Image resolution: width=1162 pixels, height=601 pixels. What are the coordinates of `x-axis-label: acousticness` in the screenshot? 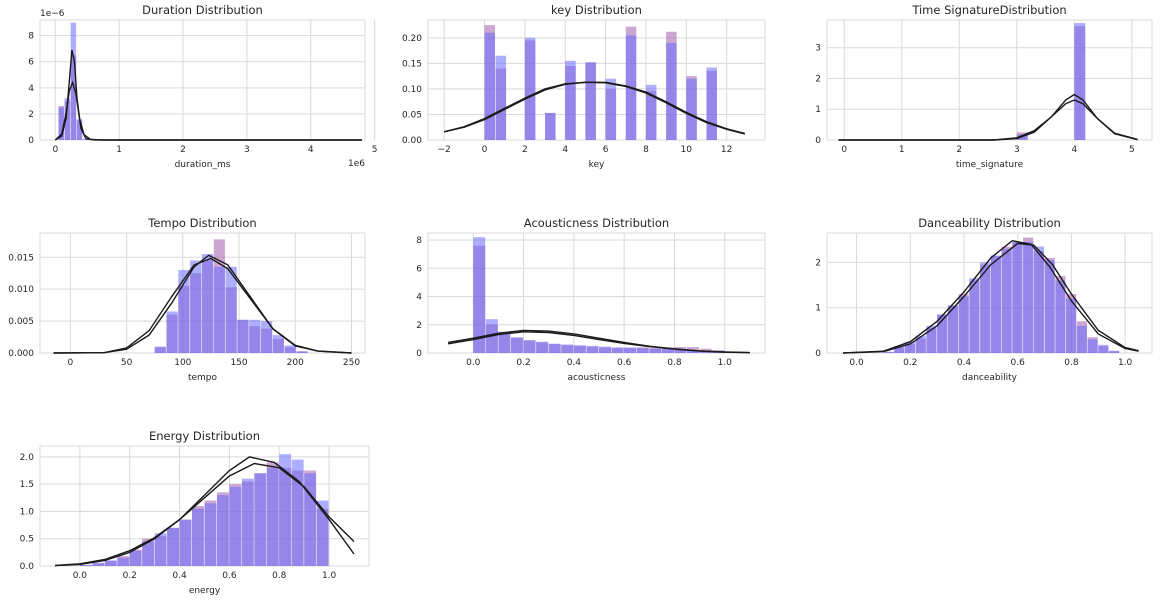 It's located at (597, 378).